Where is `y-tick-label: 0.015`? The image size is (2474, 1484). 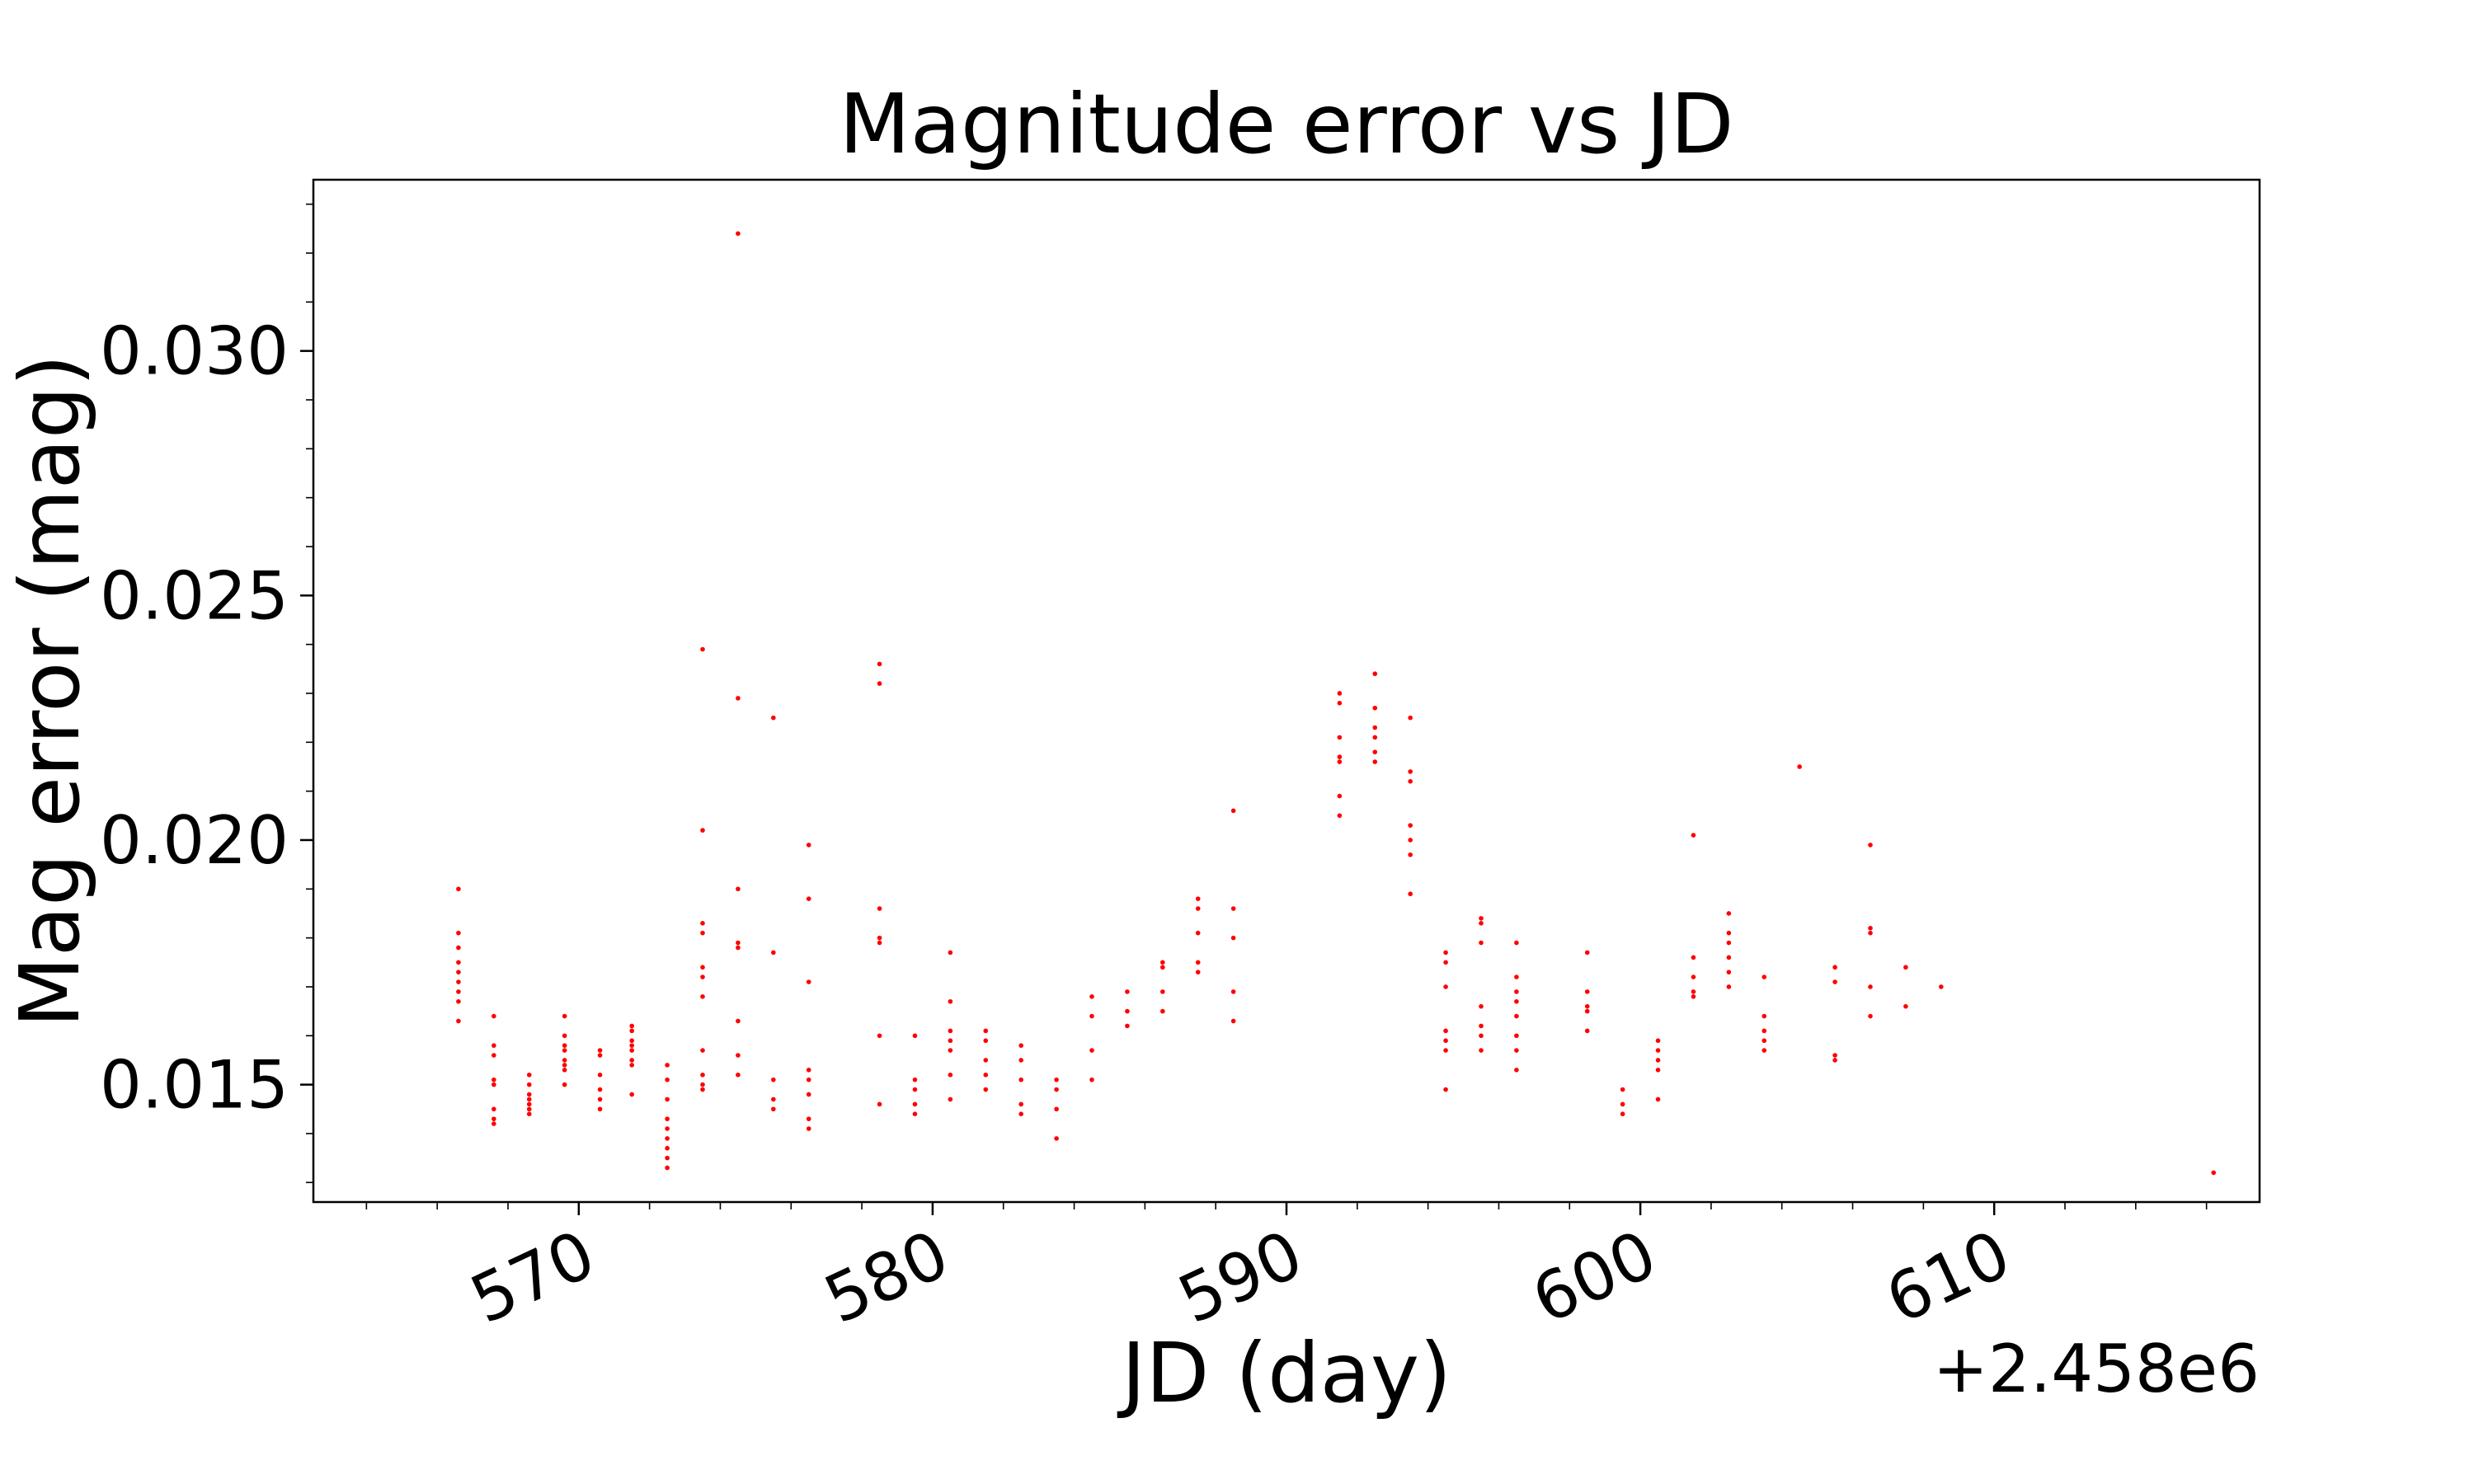
y-tick-label: 0.015 is located at coordinates (194, 1085).